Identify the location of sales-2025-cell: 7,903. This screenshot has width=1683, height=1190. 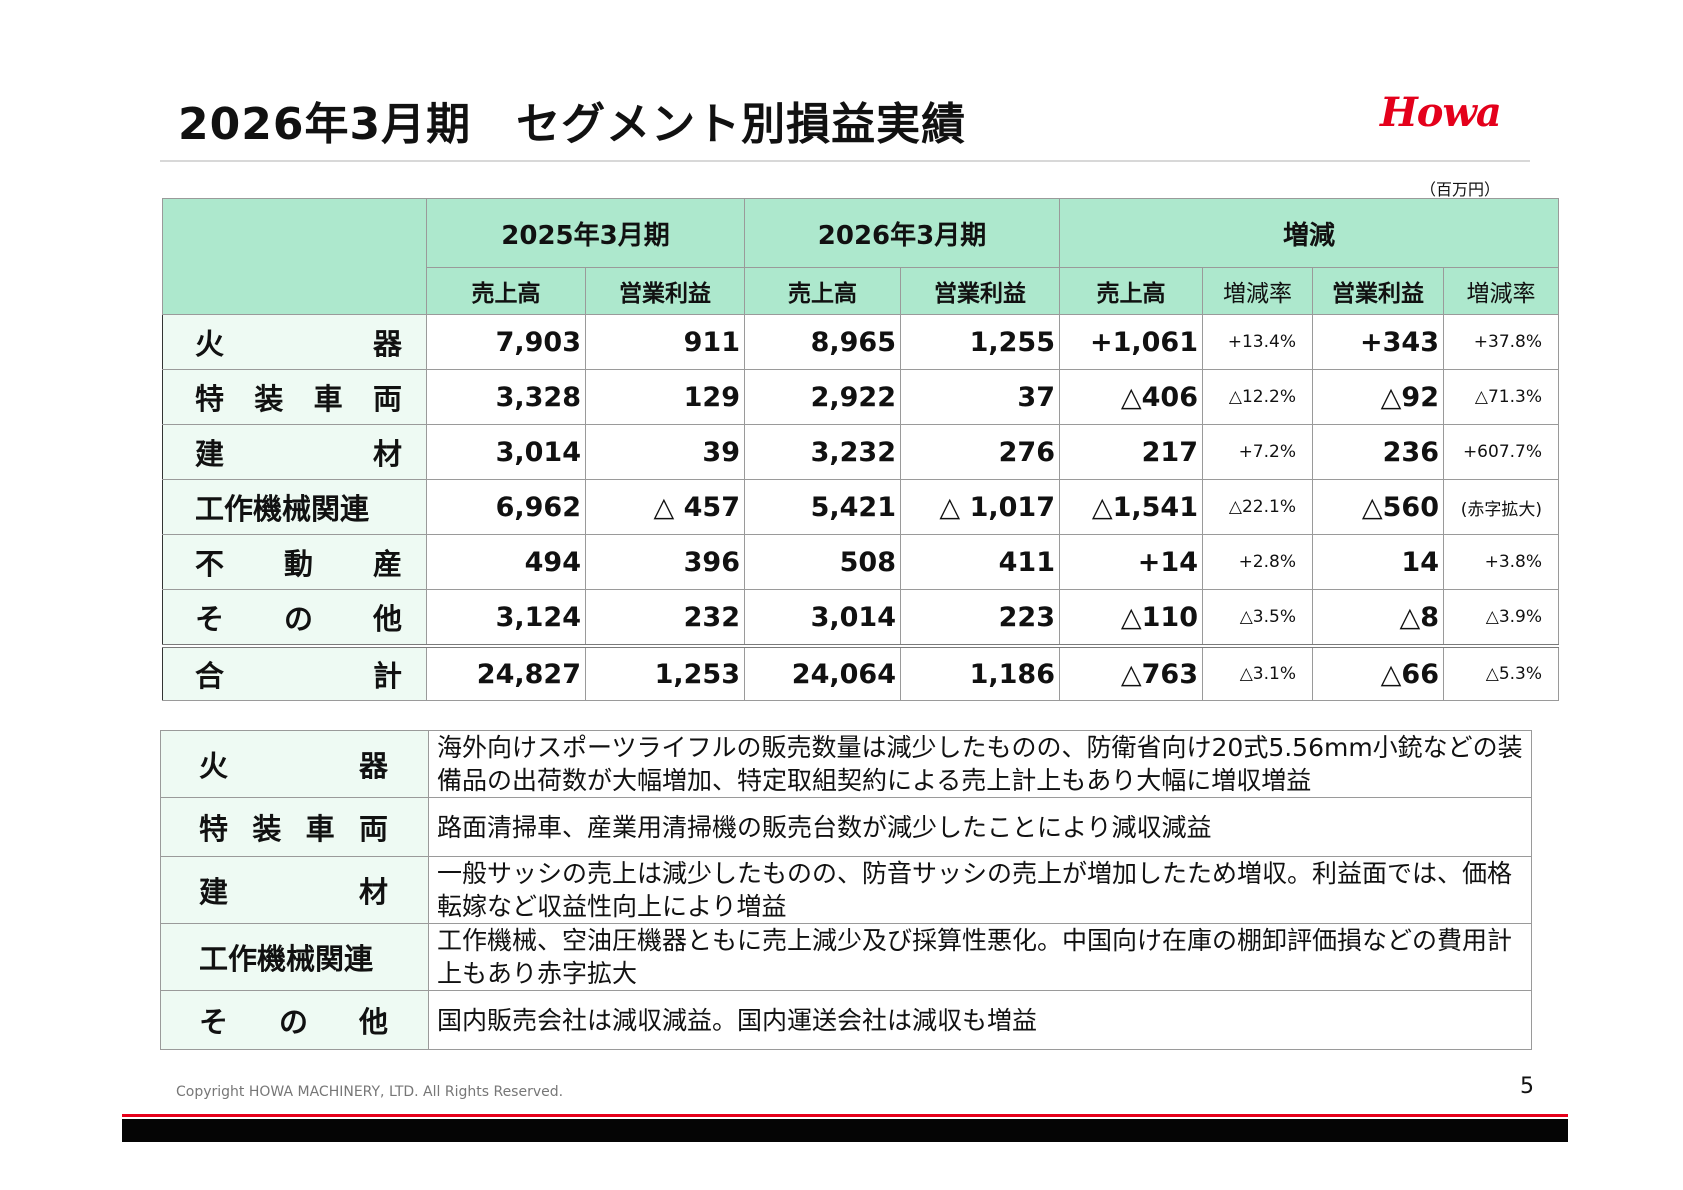
(506, 342).